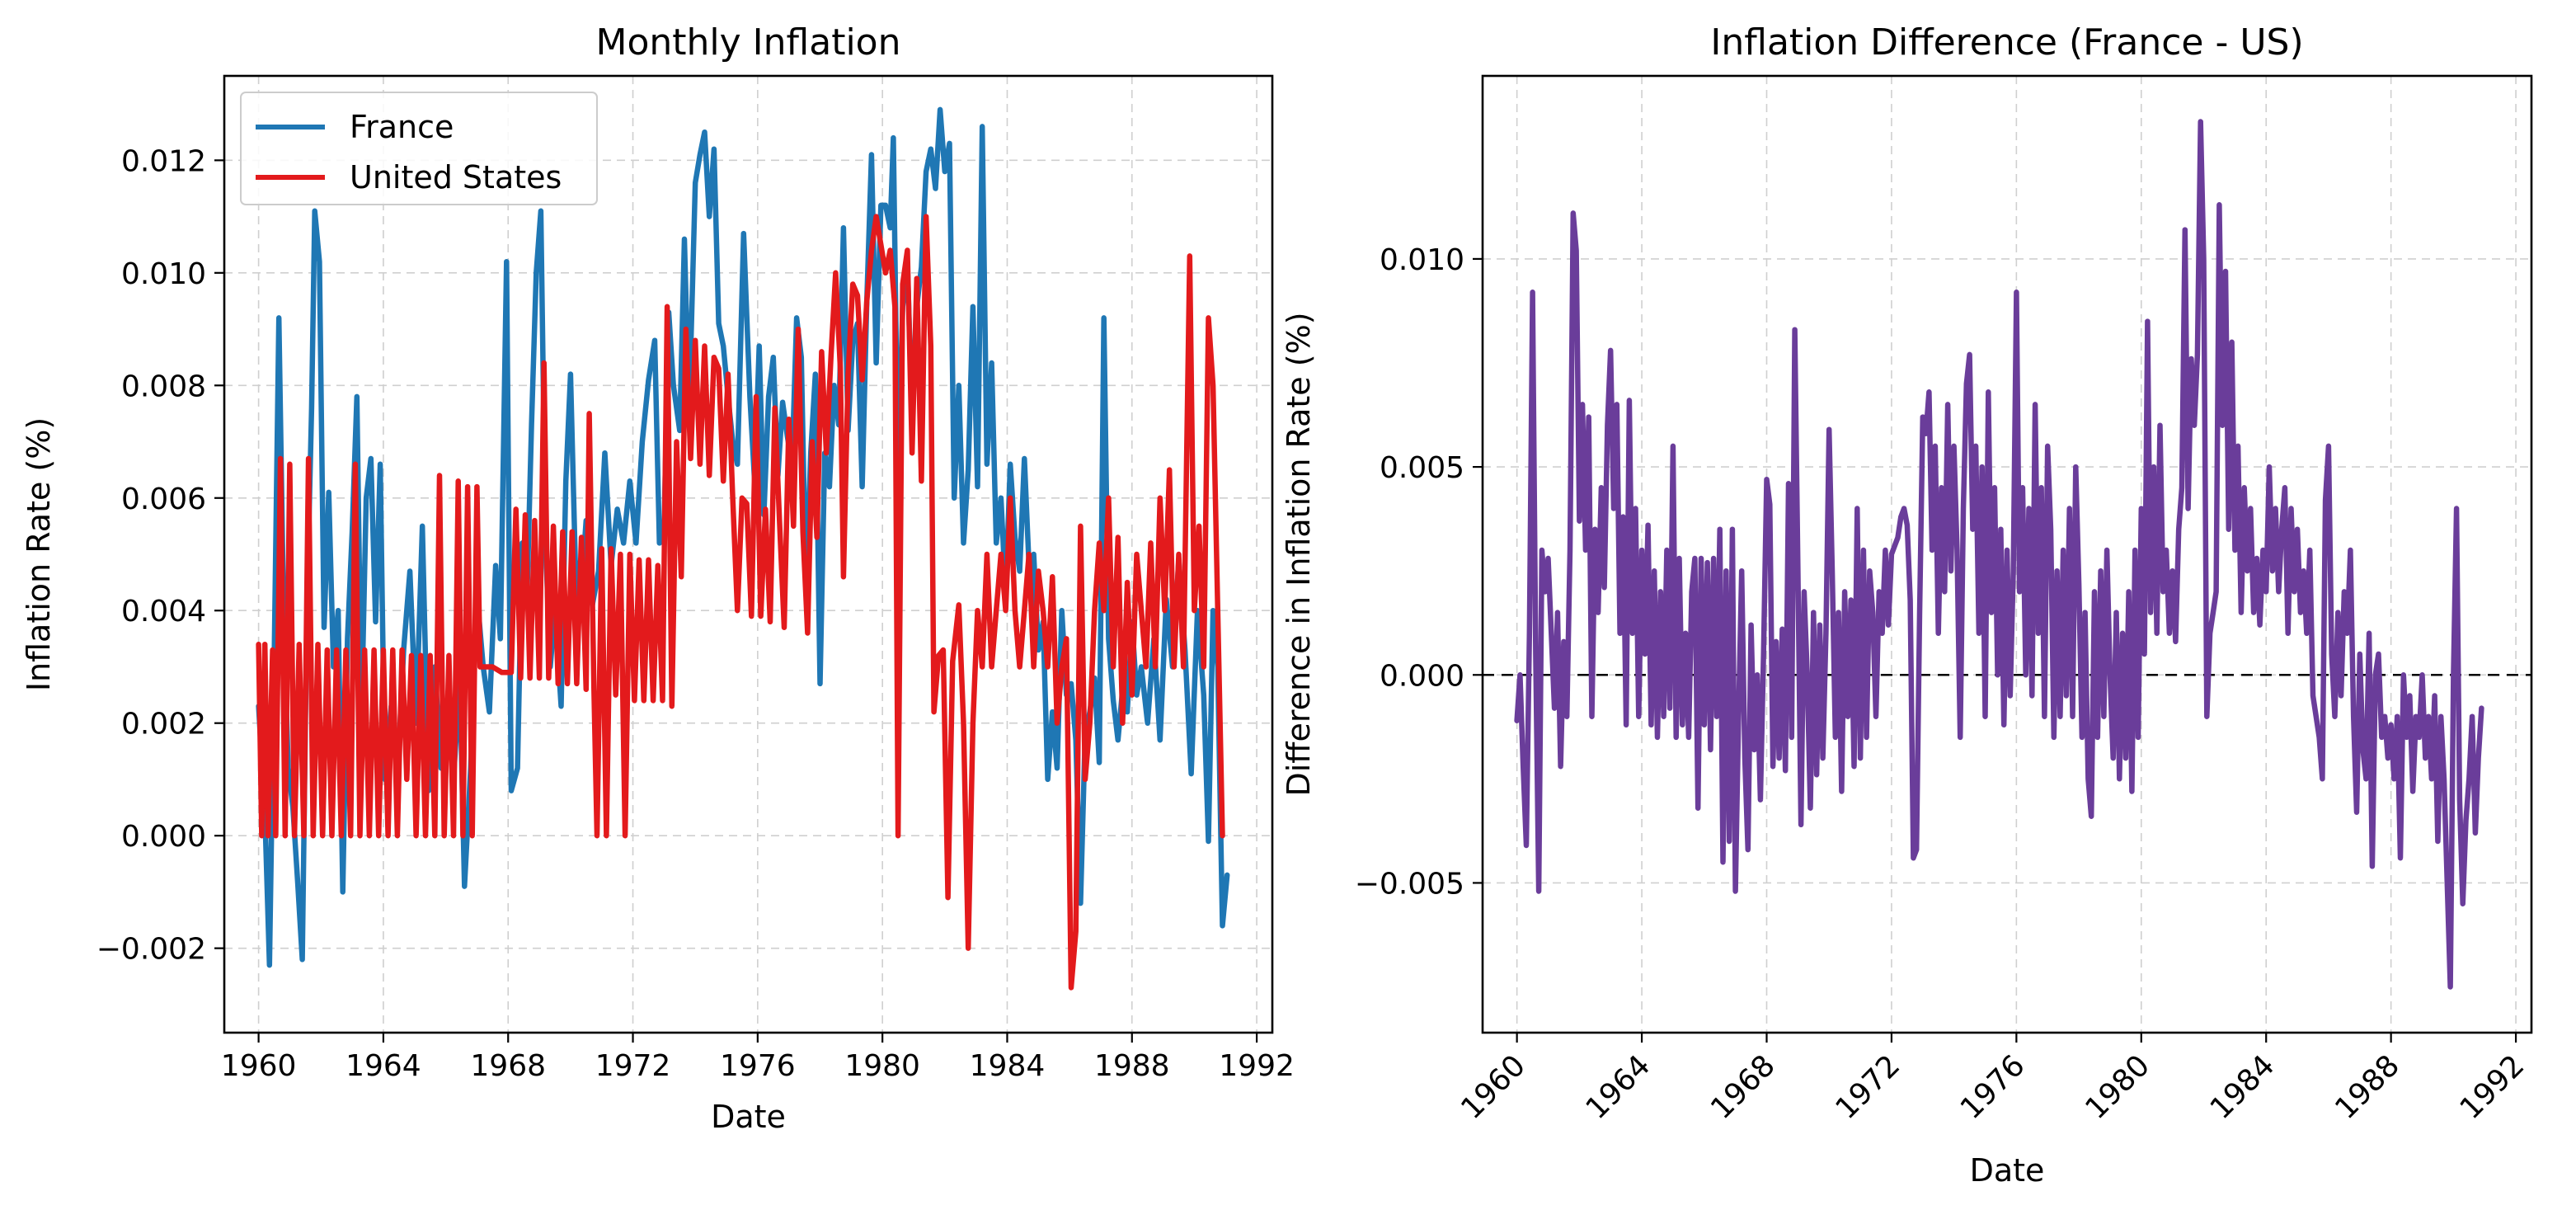 The height and width of the screenshot is (1210, 2576). Describe the element at coordinates (383, 1066) in the screenshot. I see `x-tick-label-1: 1964` at that location.